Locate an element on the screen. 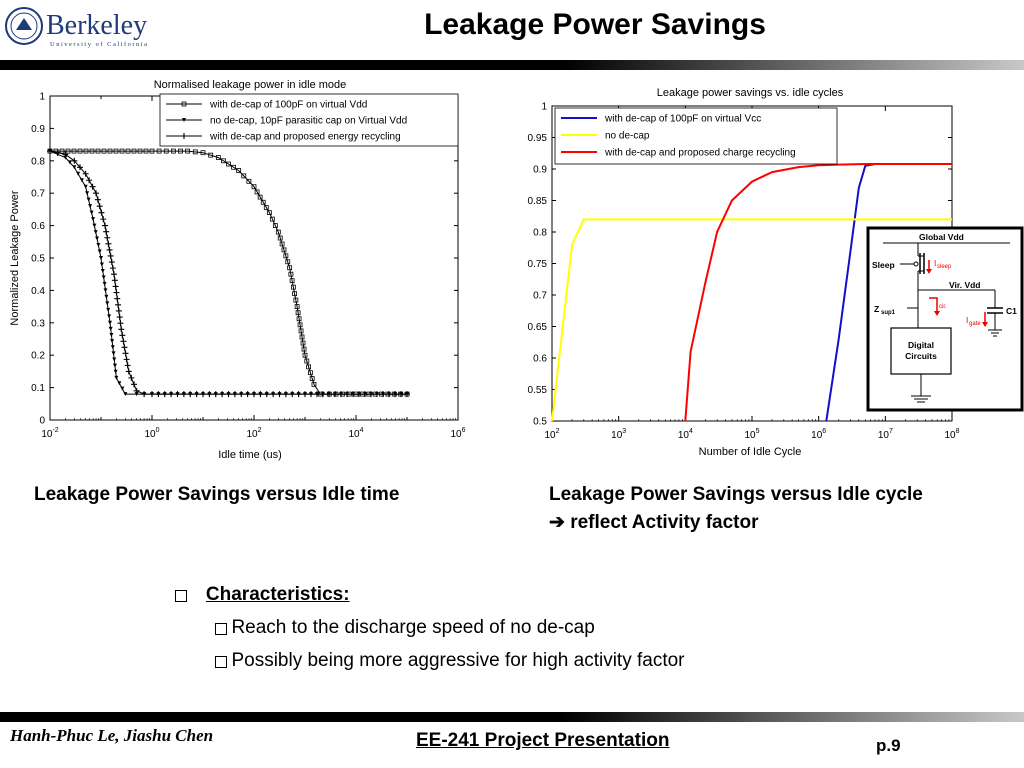  chart-left-ylabel: Normalized Leakage Power is located at coordinates (15, 257).